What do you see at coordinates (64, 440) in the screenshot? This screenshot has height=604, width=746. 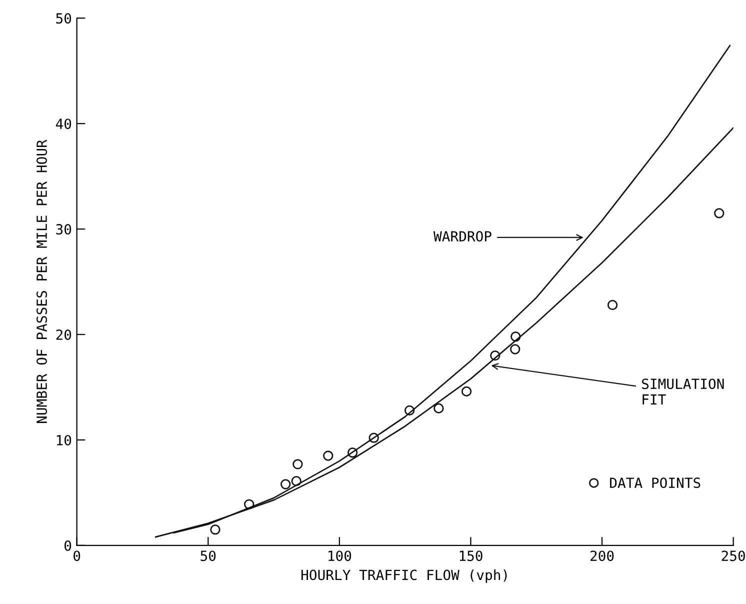 I see `y-tick-label: 10` at bounding box center [64, 440].